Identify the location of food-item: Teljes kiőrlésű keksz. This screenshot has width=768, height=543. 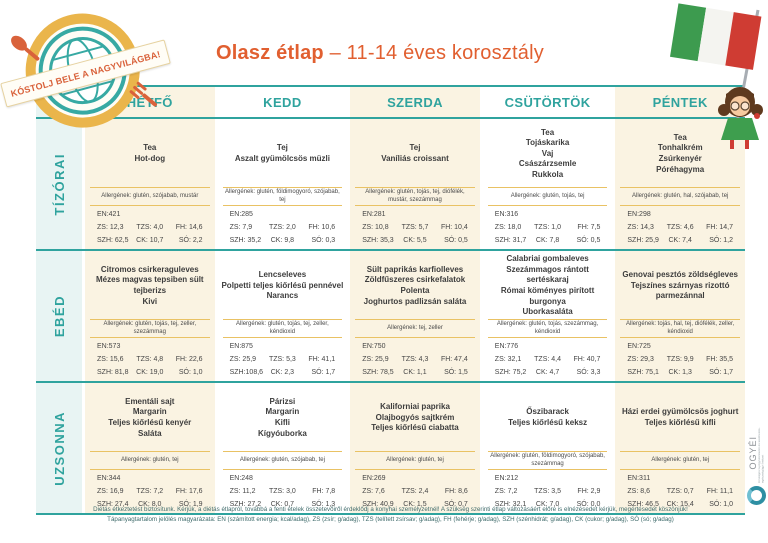
(548, 422).